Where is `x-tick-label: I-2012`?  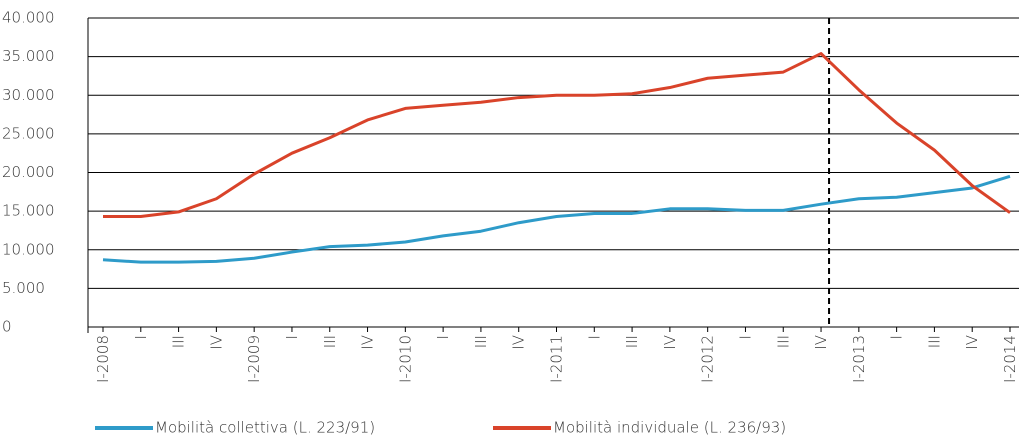 x-tick-label: I-2012 is located at coordinates (708, 359).